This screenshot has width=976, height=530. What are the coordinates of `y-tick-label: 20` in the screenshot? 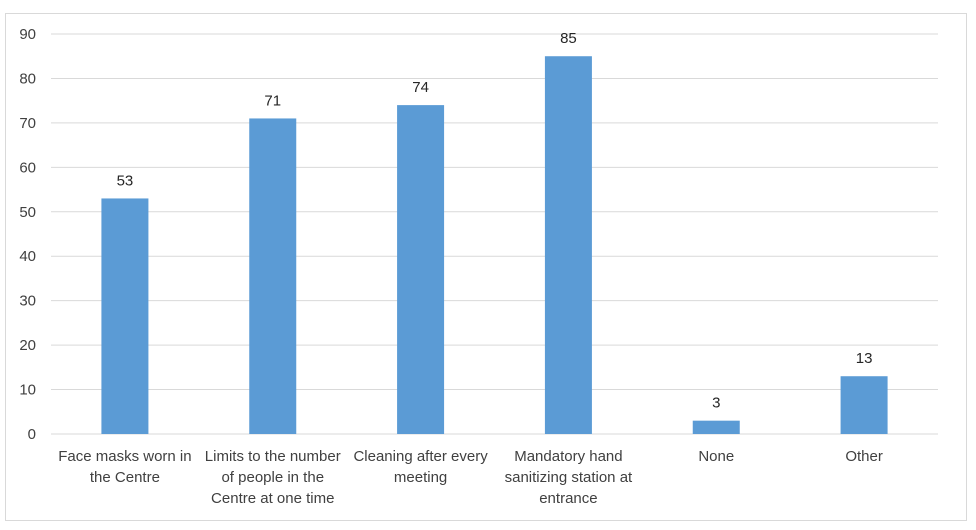 It's located at (27, 345).